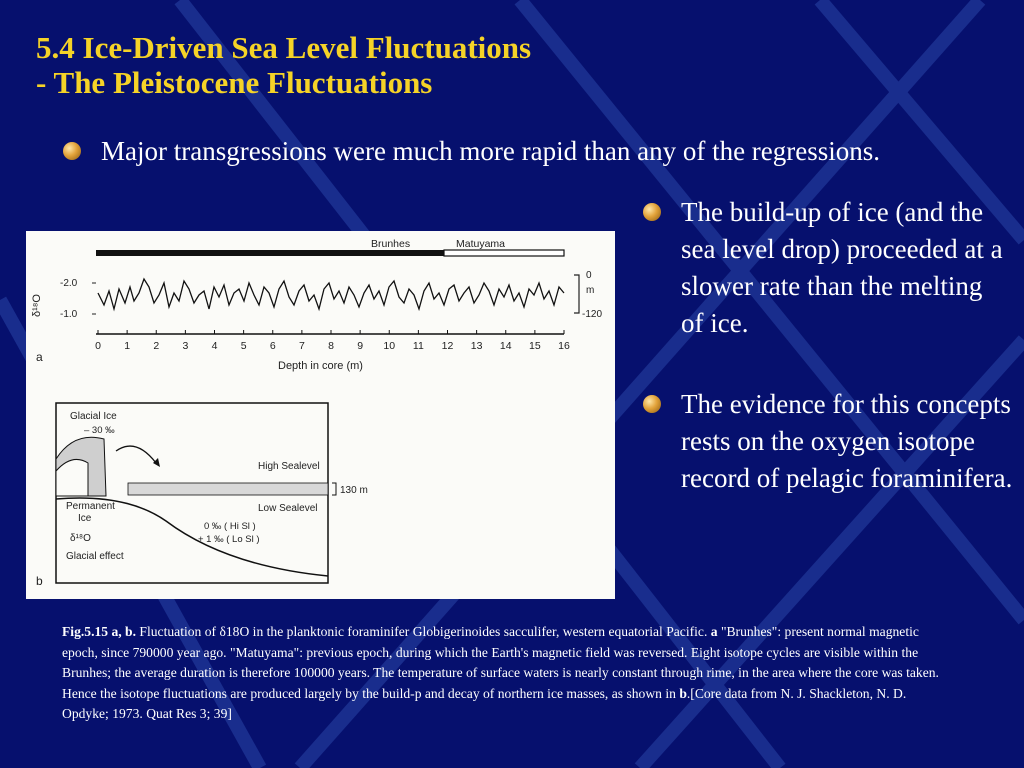 The width and height of the screenshot is (1024, 768). I want to click on x-tick-label: 5, so click(244, 346).